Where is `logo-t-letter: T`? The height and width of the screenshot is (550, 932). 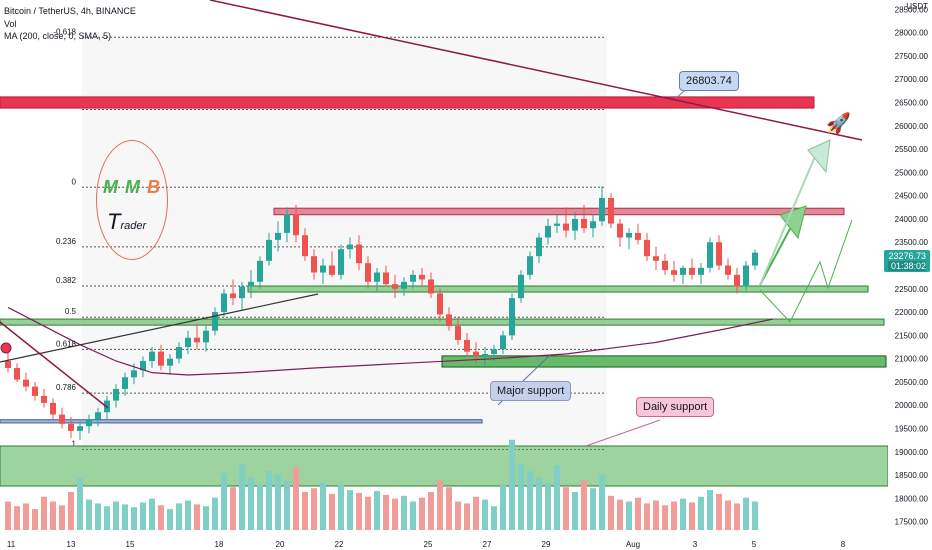
logo-t-letter: T is located at coordinates (113, 221).